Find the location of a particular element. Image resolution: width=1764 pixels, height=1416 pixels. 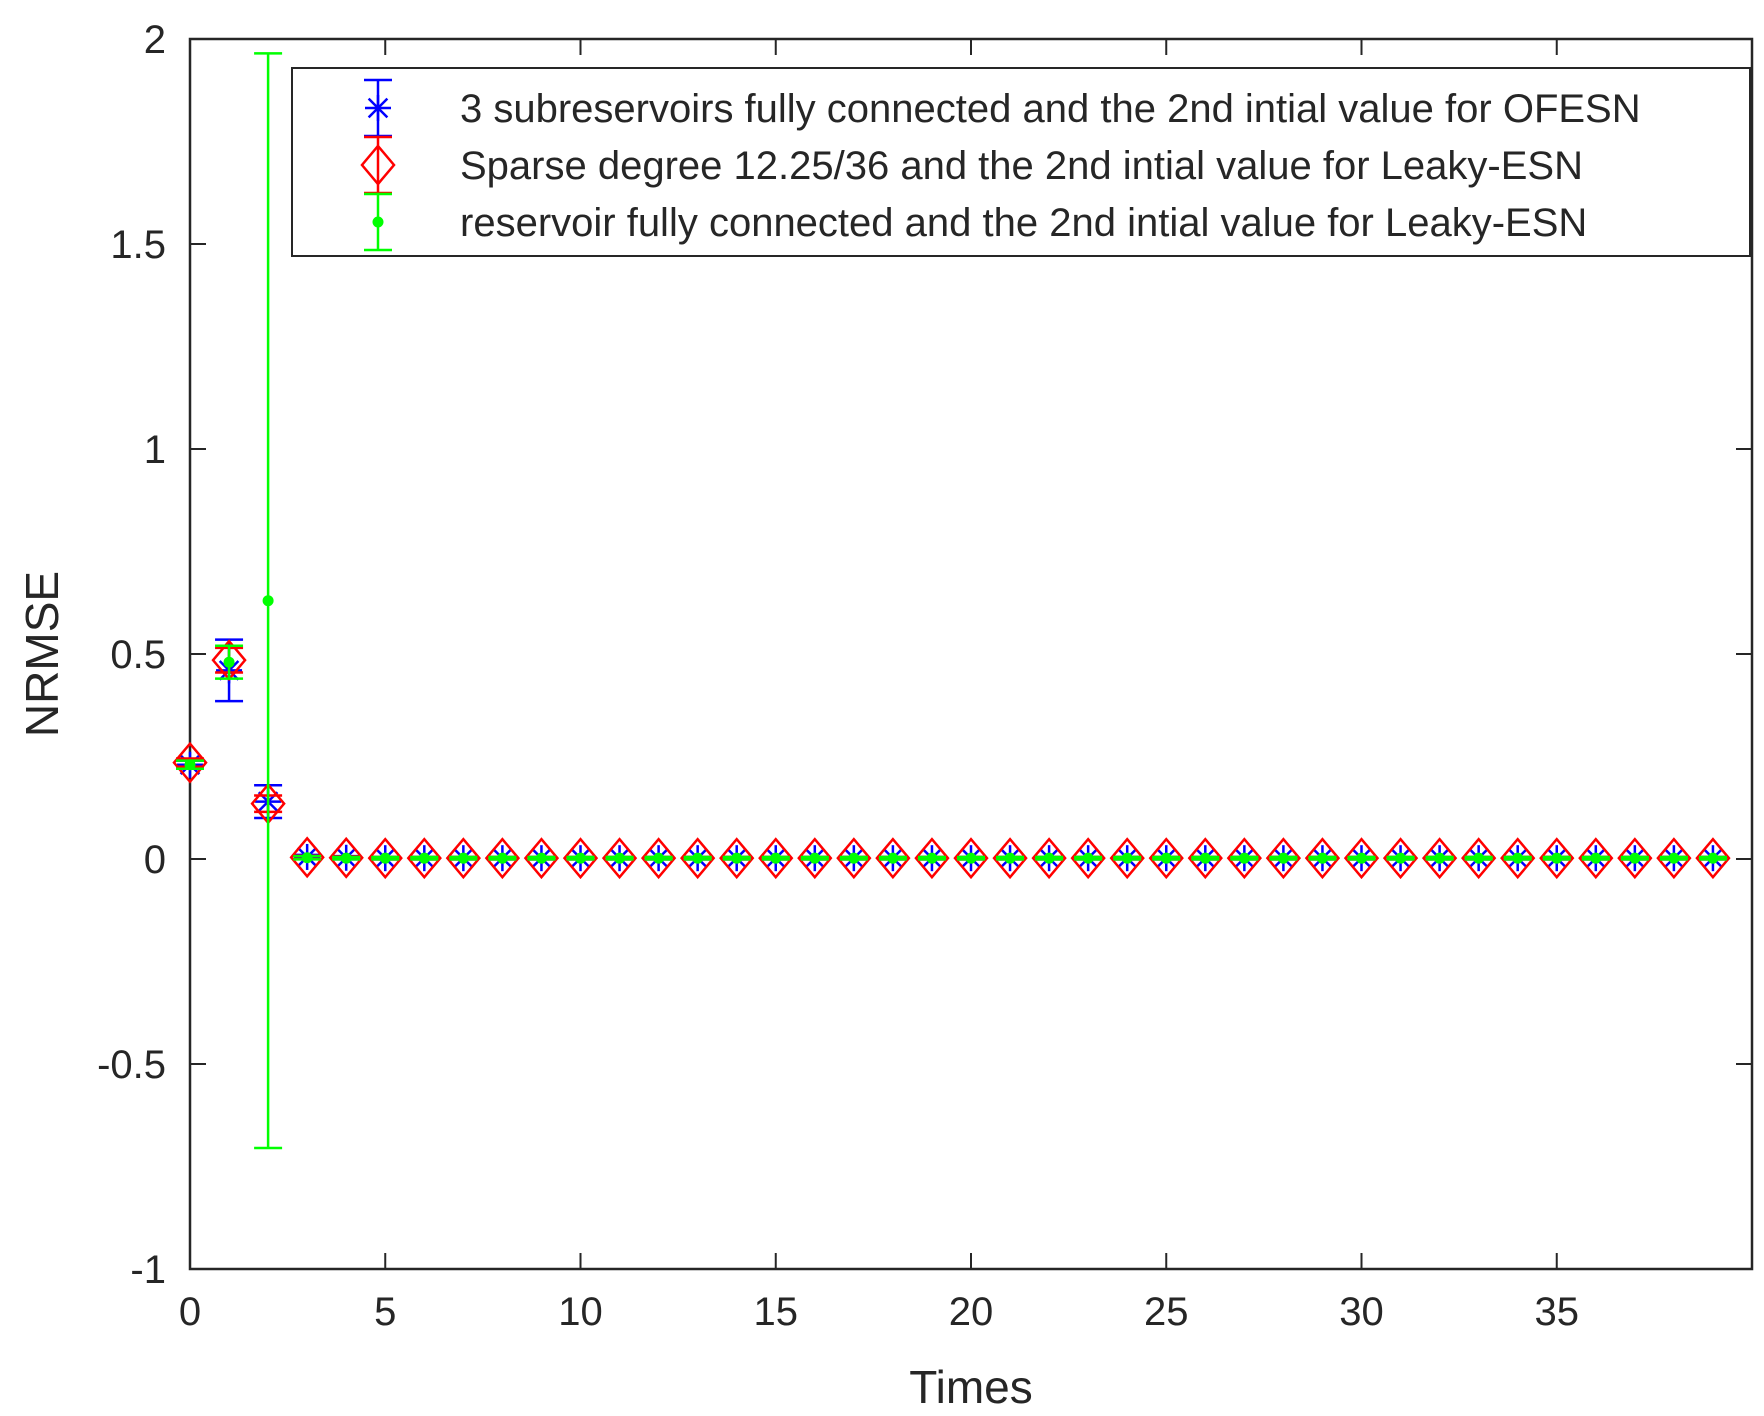

x-tick-label: 30 is located at coordinates (1361, 1312).